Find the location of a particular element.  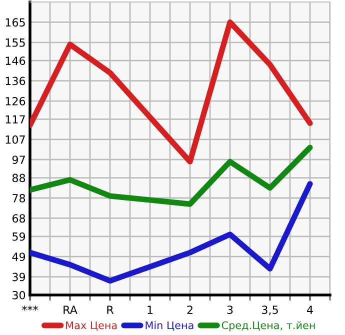

x-tick-label: R is located at coordinates (110, 310).